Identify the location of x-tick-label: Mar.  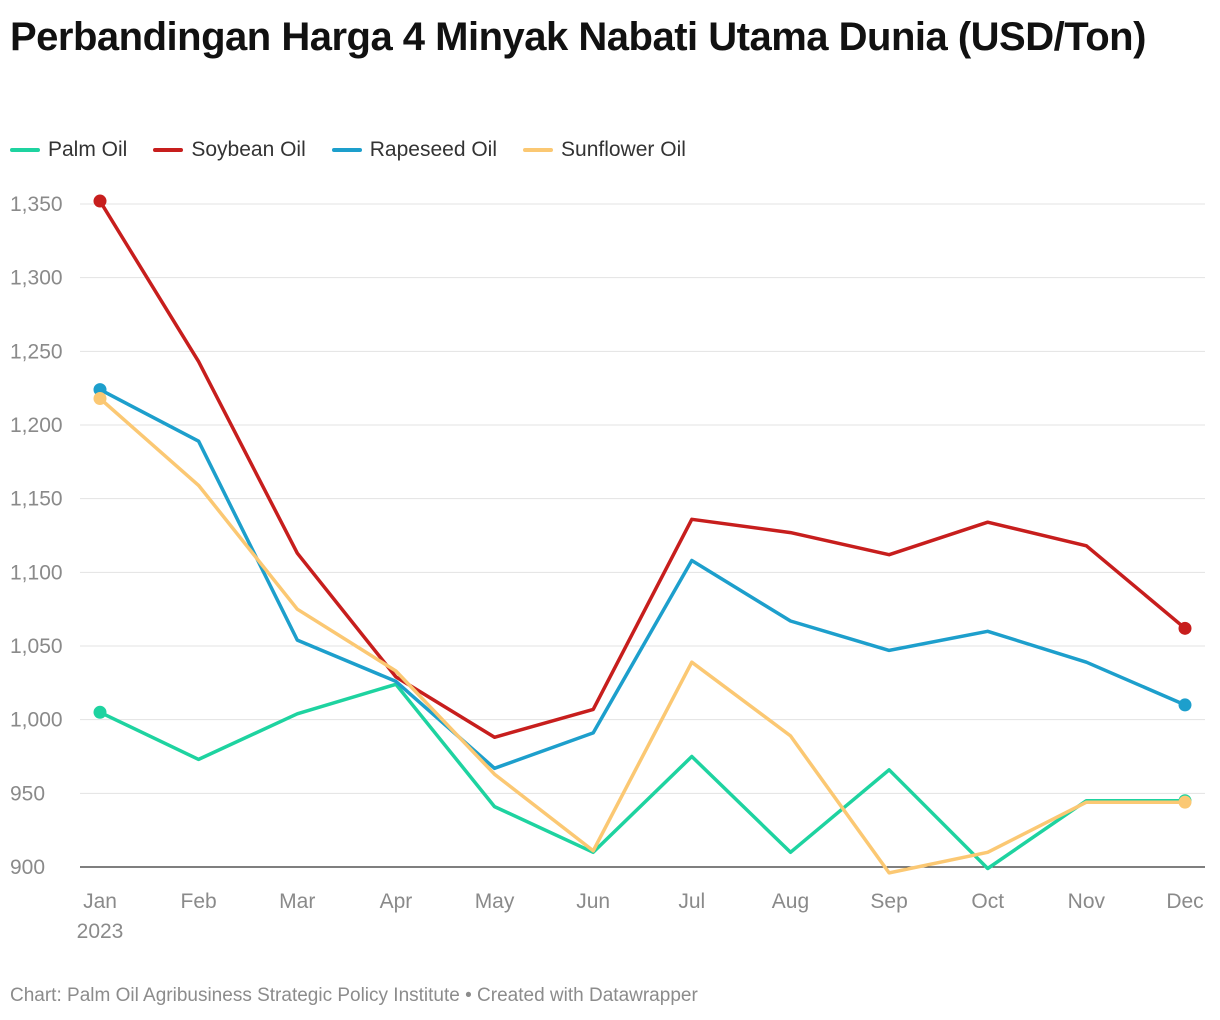
(297, 901).